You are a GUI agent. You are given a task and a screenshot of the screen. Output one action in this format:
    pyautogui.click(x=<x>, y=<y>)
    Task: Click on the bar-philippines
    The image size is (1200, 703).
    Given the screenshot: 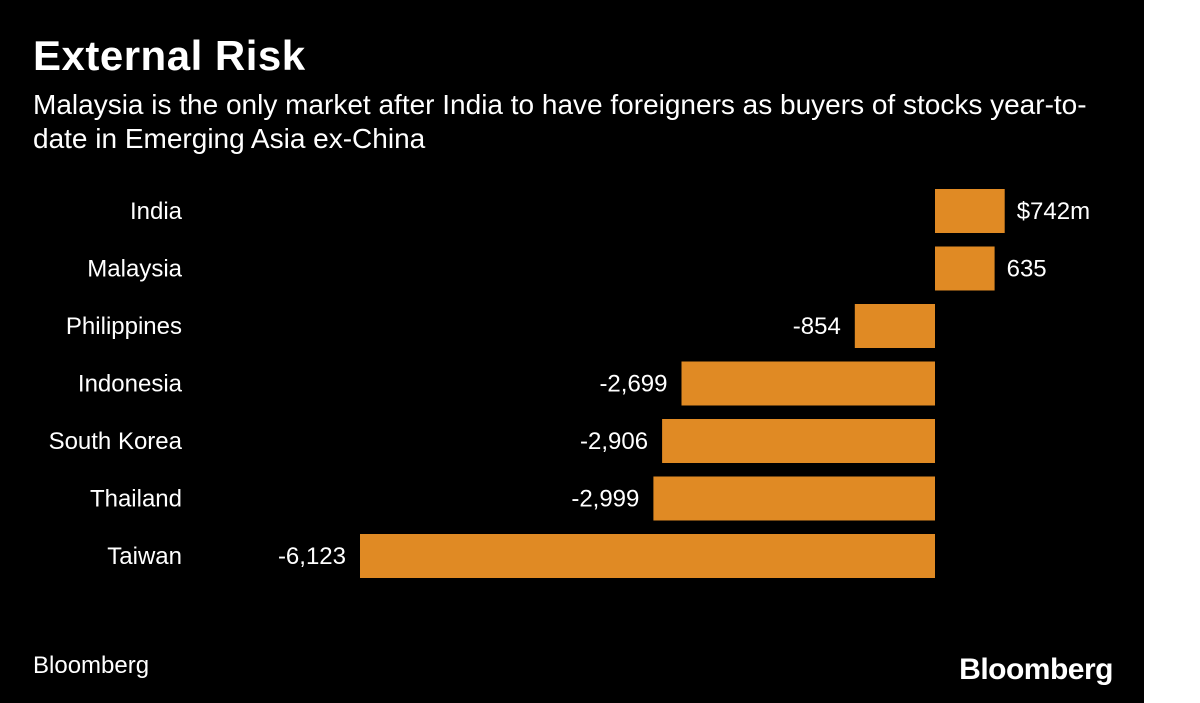 What is the action you would take?
    pyautogui.click(x=894, y=326)
    